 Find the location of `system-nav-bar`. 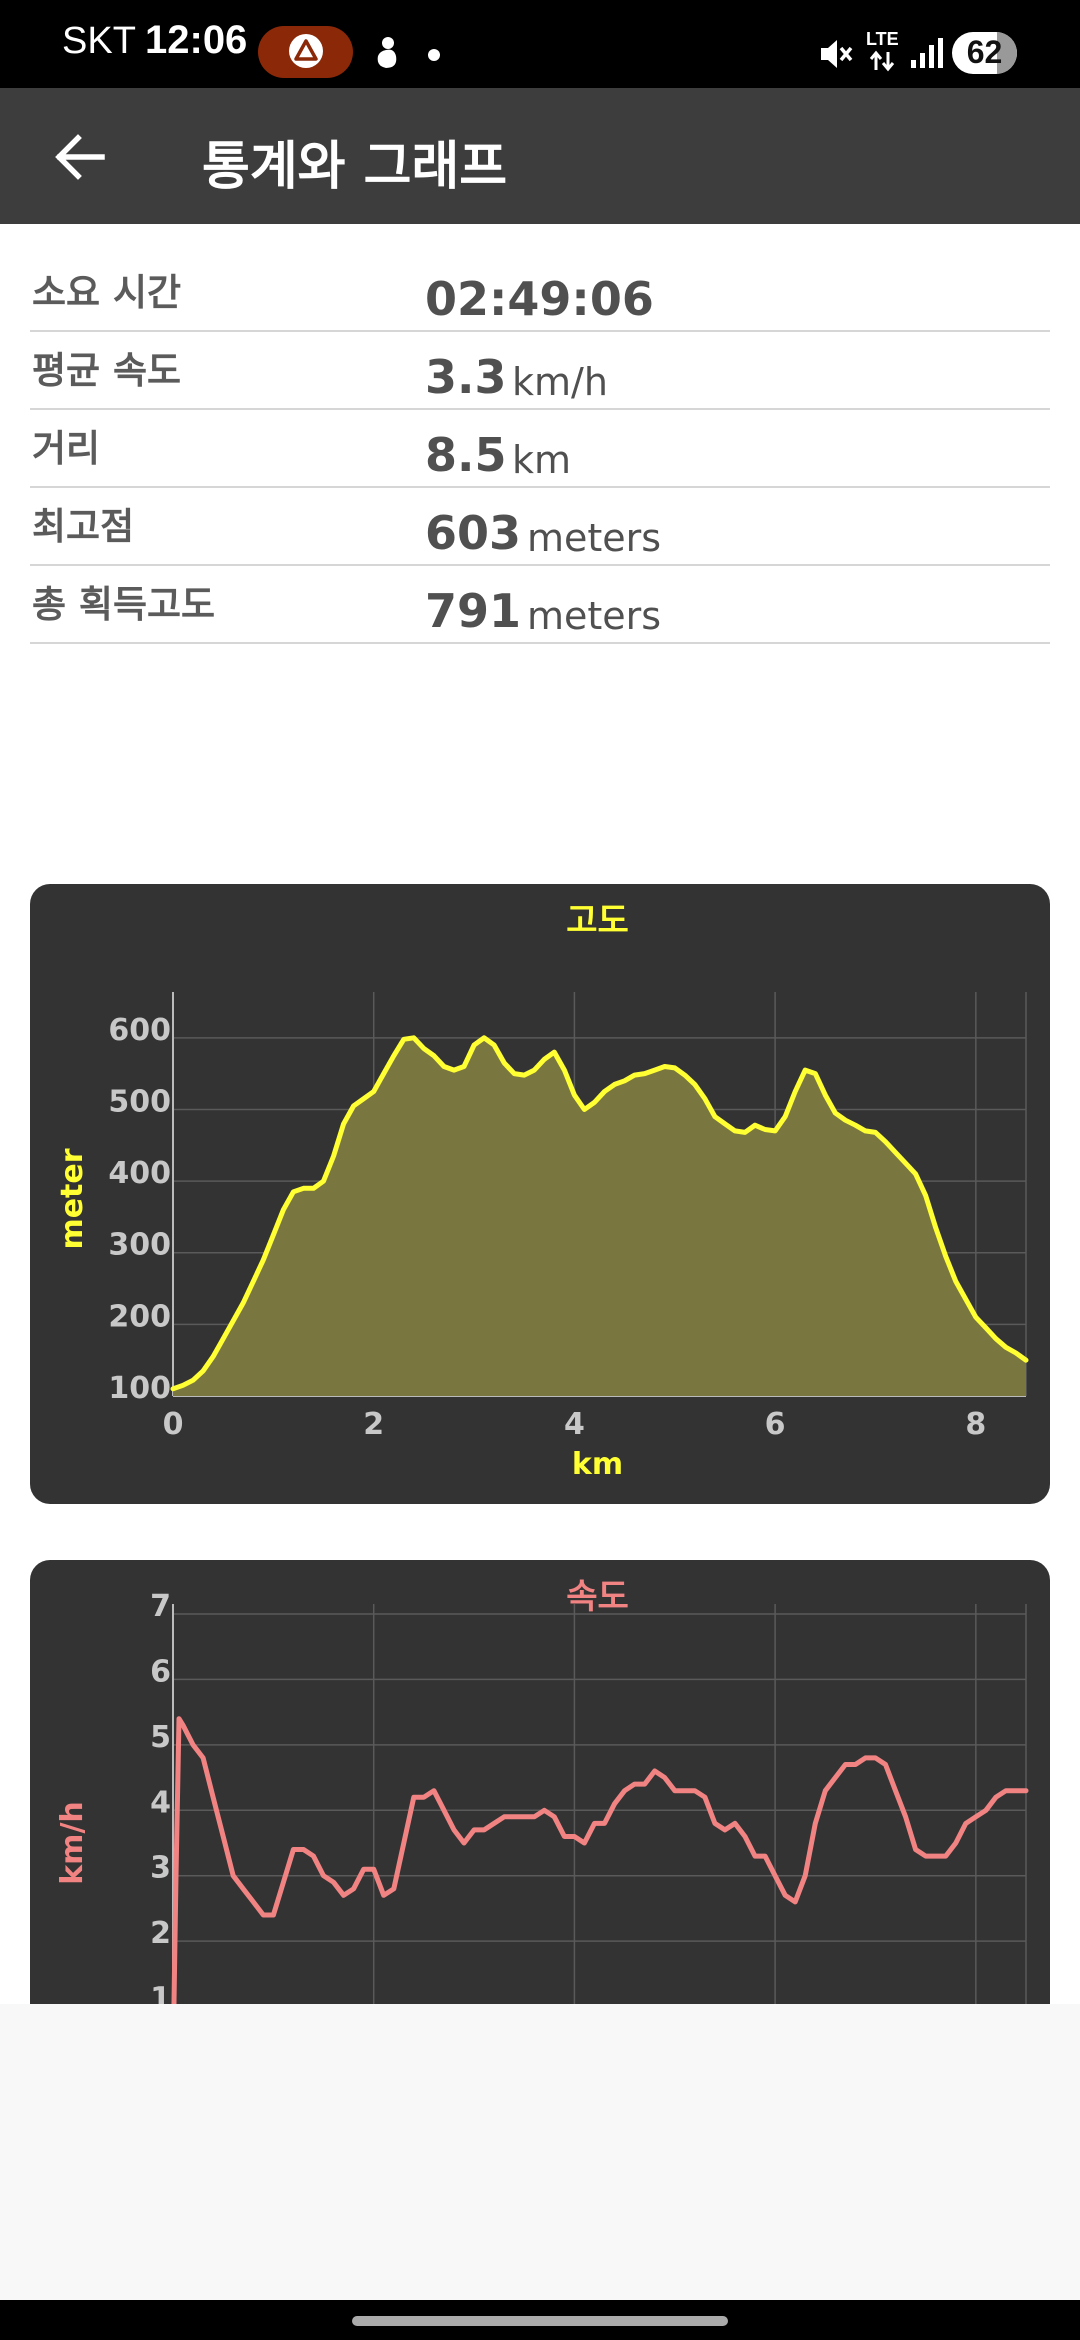

system-nav-bar is located at coordinates (540, 2320).